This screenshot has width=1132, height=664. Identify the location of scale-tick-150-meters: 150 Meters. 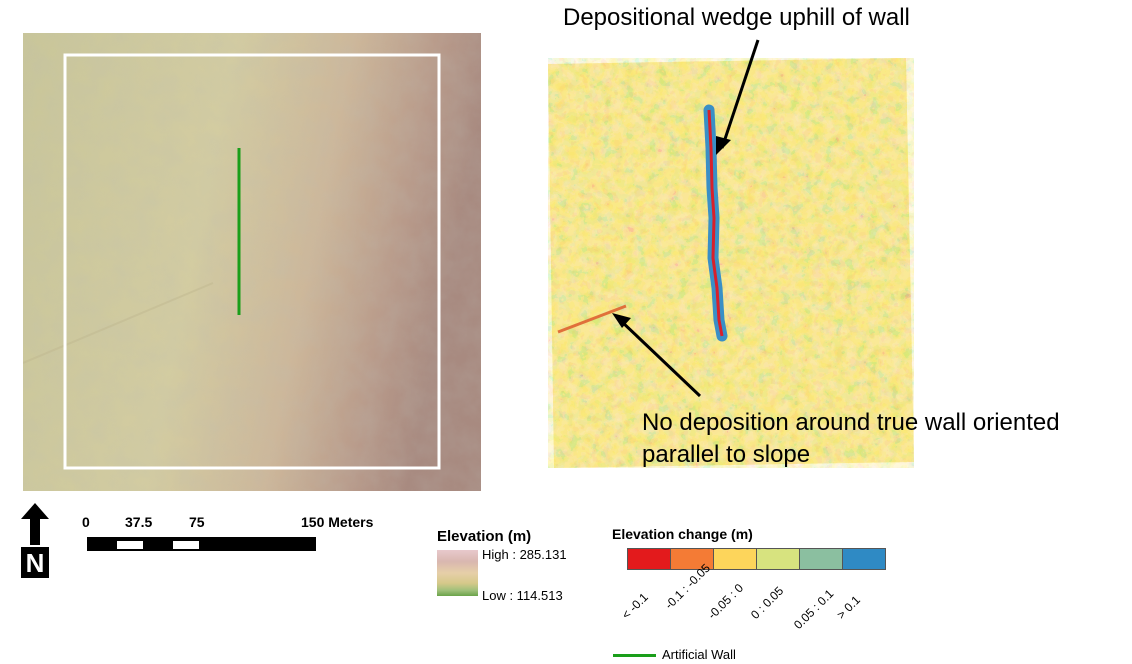
(337, 522).